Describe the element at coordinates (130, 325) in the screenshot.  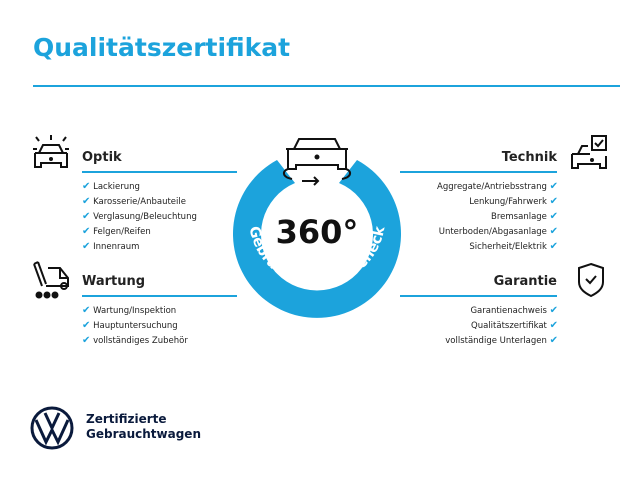
I see `list-item: ✔ Hauptuntersuchung` at that location.